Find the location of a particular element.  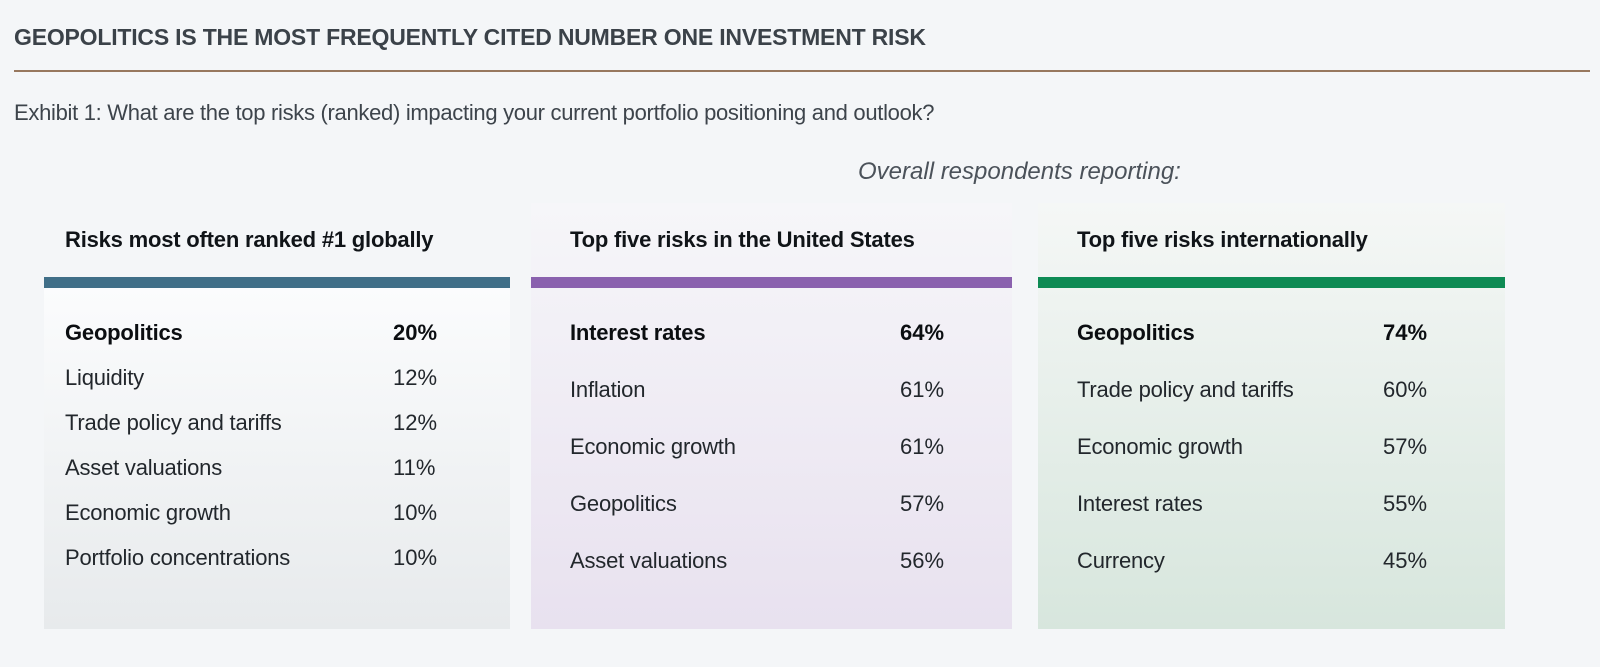

risk-row: Portfolio concentrations 10% is located at coordinates (277, 557).